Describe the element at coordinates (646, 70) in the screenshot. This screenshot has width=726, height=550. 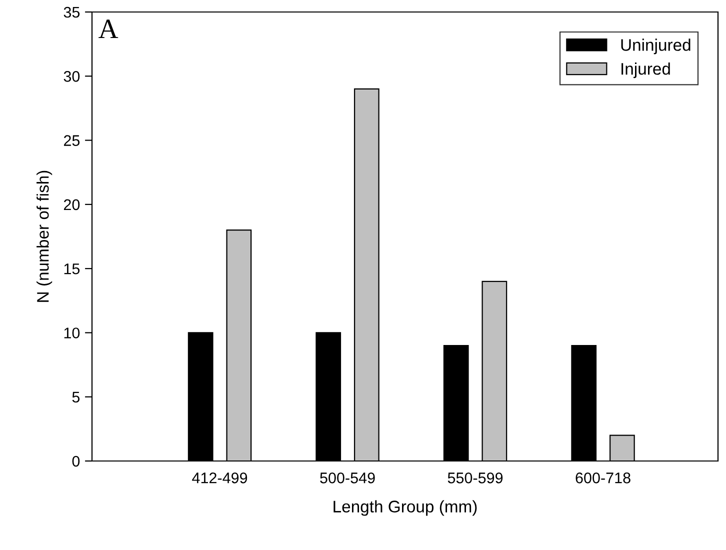
I see `legend-label: Injured` at that location.